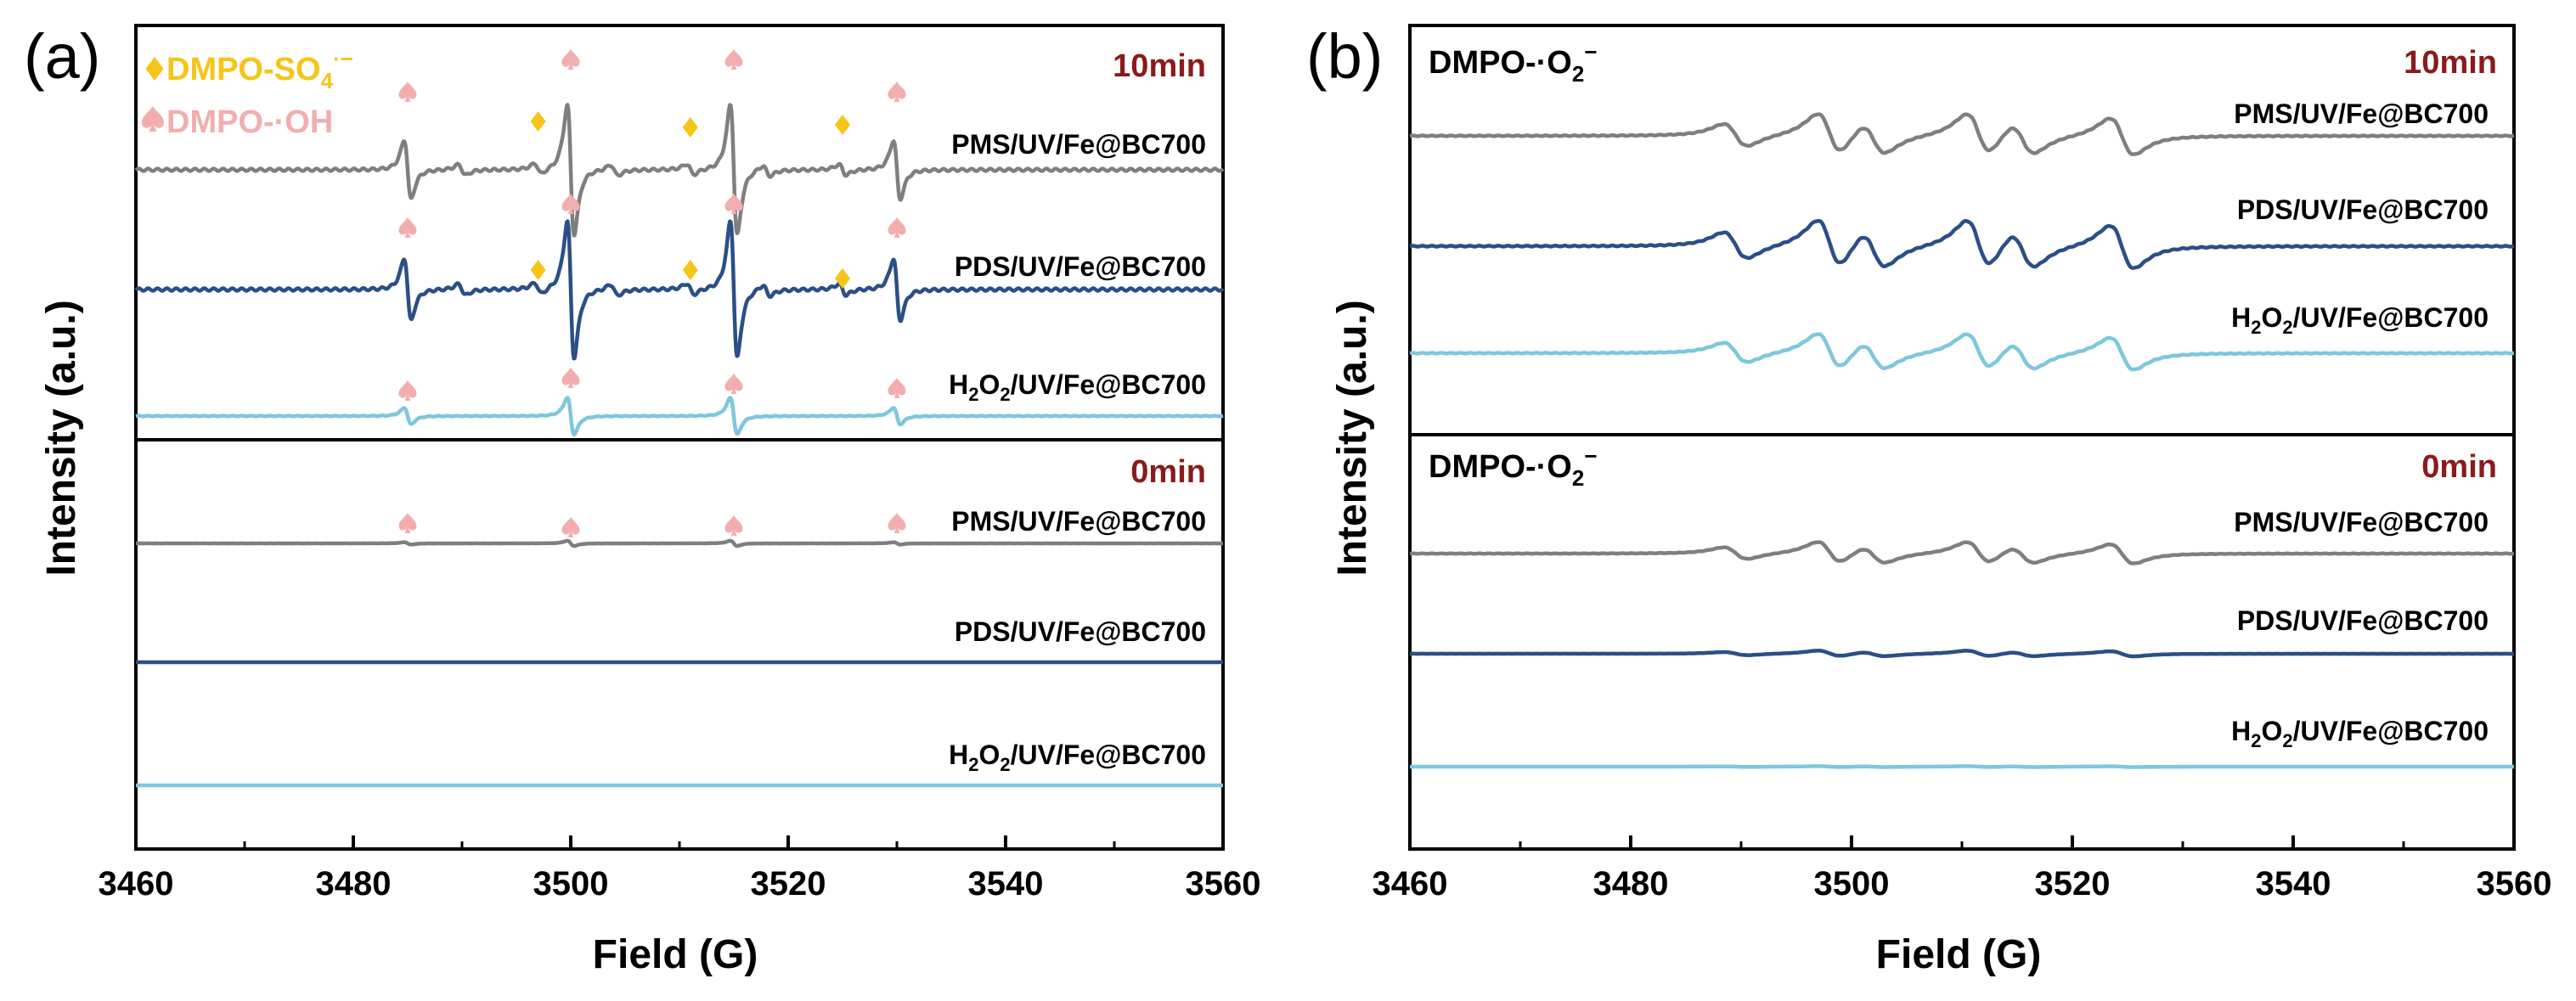  What do you see at coordinates (1352, 438) in the screenshot?
I see `y-axis-label-b: Intensity (a.u.)` at bounding box center [1352, 438].